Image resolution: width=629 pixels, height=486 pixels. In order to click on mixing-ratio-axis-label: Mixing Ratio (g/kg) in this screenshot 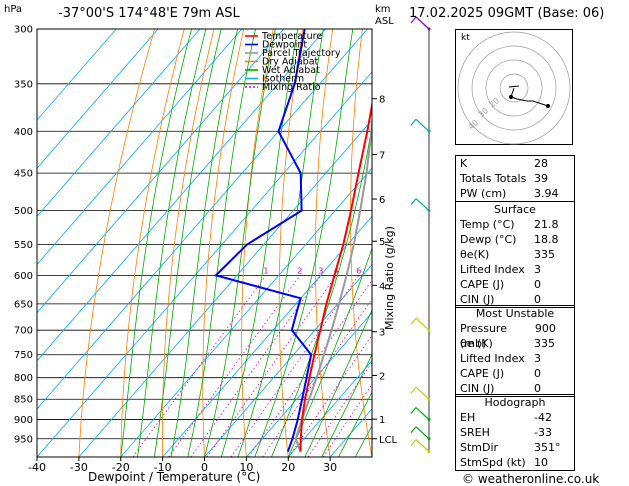, I will do `click(389, 278)`.